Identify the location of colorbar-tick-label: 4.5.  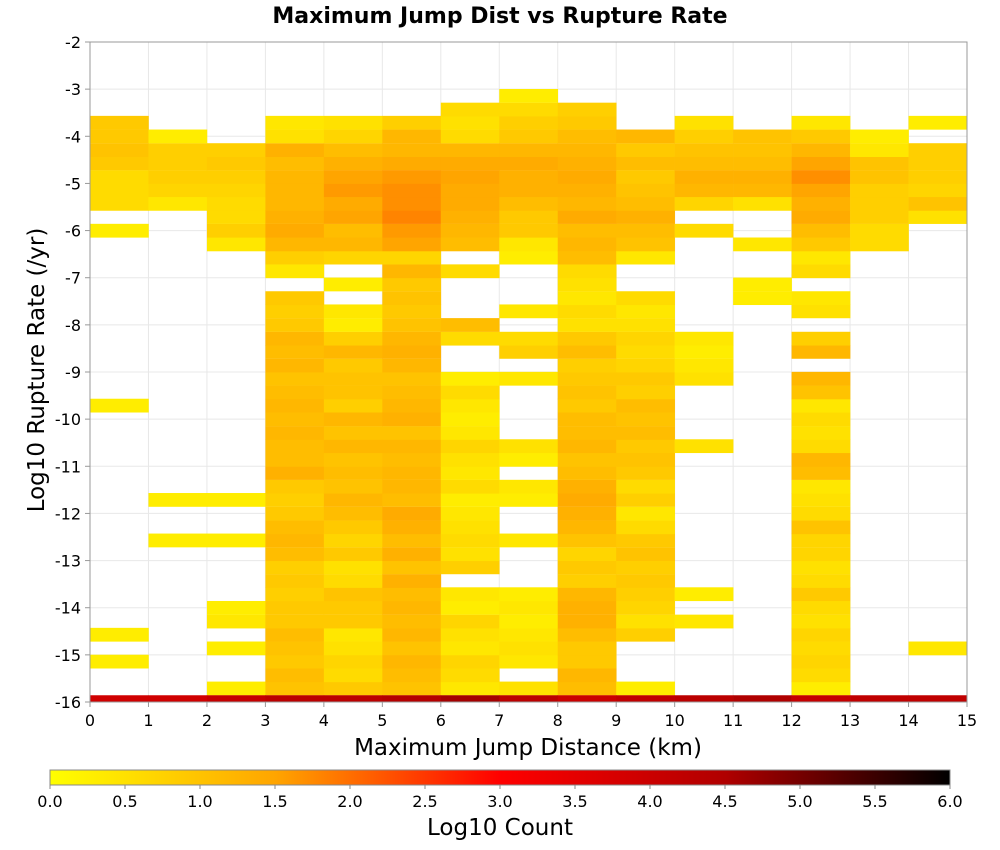
(724, 801).